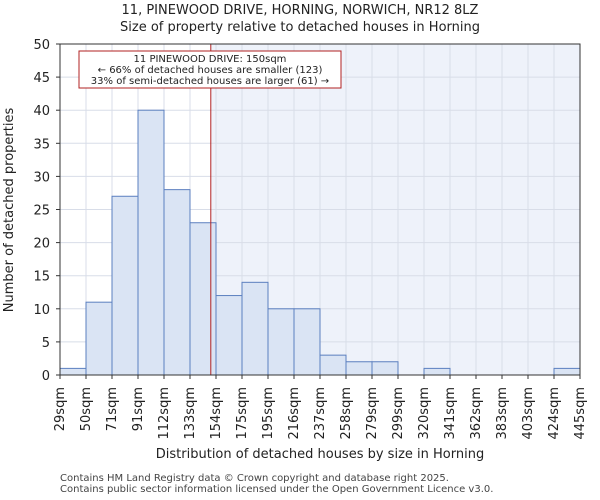 The image size is (600, 500). I want to click on y-tick-label: 20, so click(41, 244).